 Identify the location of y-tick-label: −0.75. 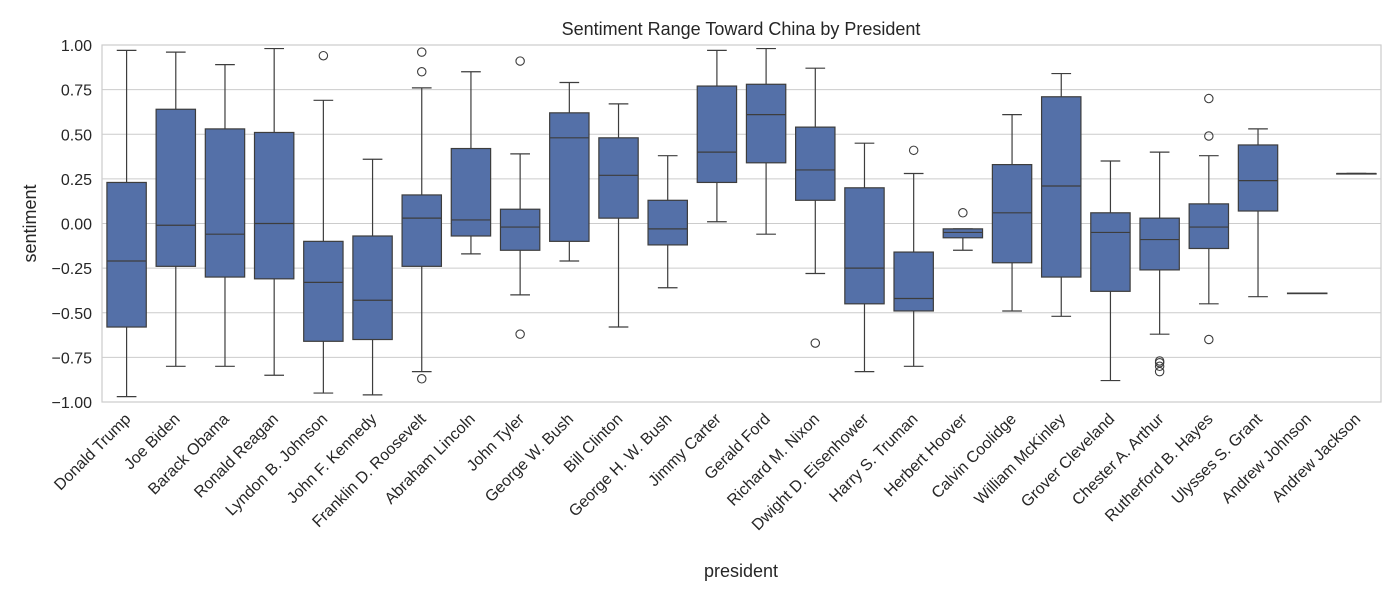
(72, 358).